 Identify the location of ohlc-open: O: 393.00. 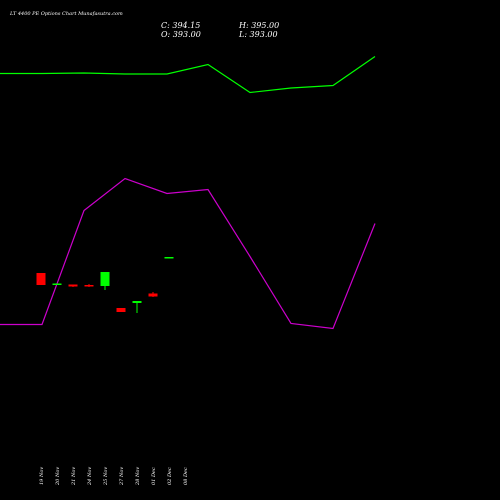
(181, 34).